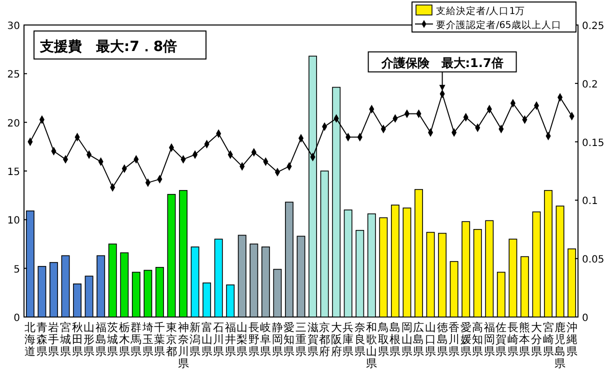 The width and height of the screenshot is (613, 370). Describe the element at coordinates (54, 339) in the screenshot. I see `x-tick-label: 岩手県` at that location.